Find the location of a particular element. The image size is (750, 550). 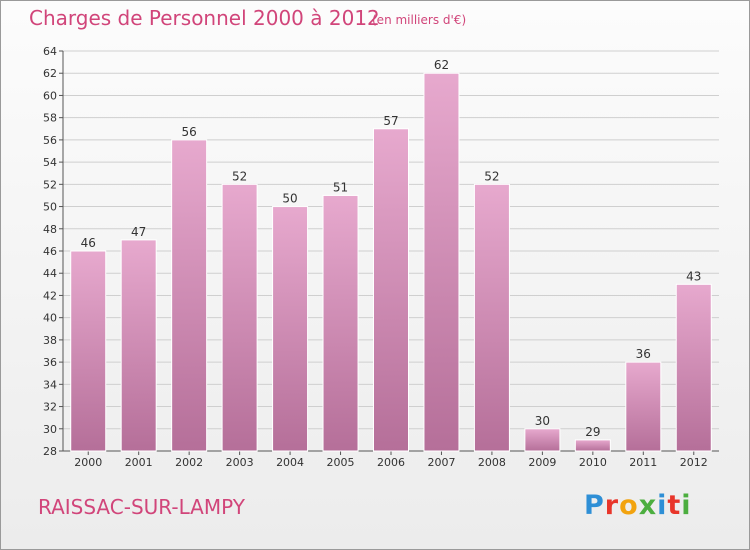

data-label-2000: 46 is located at coordinates (88, 243).